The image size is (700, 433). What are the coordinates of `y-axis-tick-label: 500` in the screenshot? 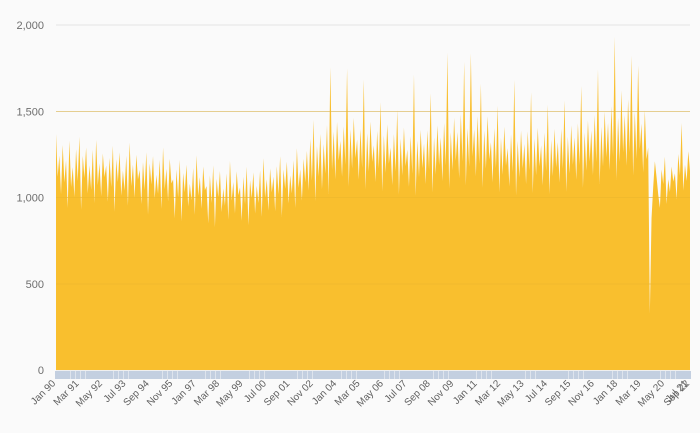 It's located at (35, 285).